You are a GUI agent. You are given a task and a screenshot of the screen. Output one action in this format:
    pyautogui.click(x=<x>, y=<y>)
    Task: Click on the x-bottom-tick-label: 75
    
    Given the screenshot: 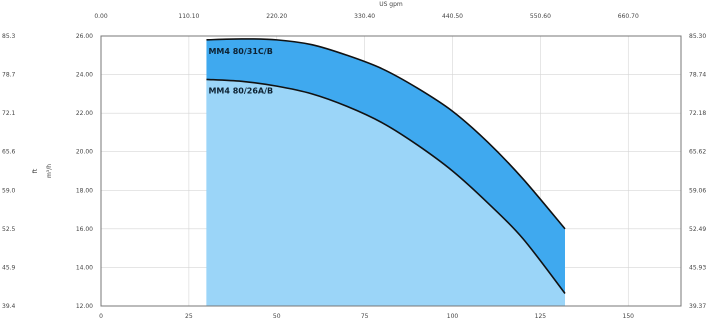 What is the action you would take?
    pyautogui.click(x=365, y=316)
    